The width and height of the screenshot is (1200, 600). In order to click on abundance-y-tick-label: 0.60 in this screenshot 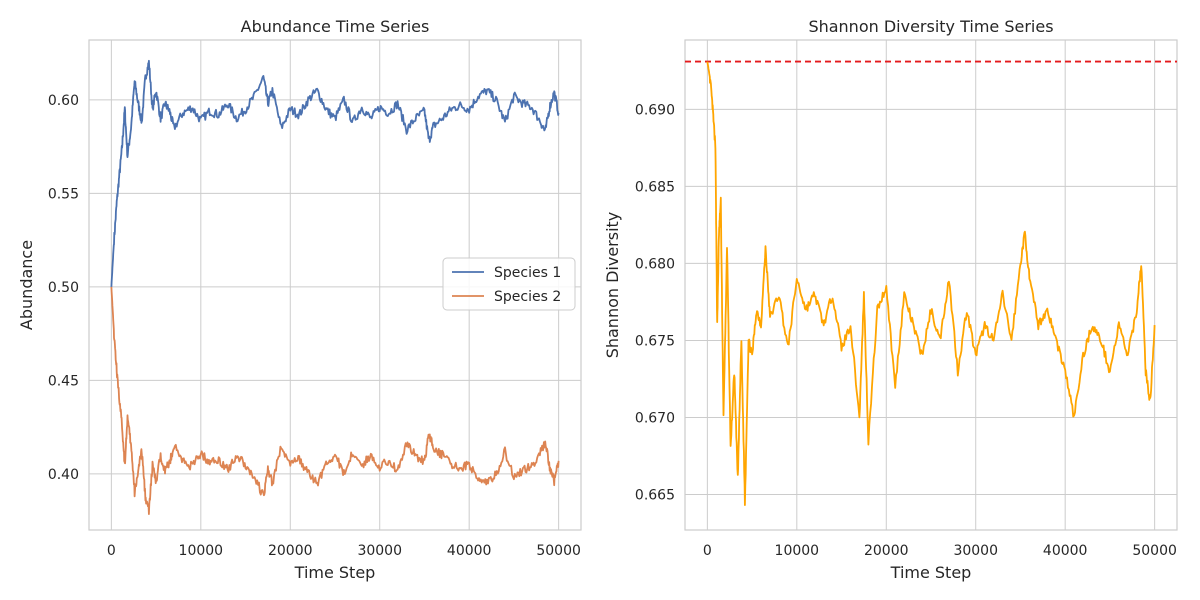, I will do `click(63, 101)`.